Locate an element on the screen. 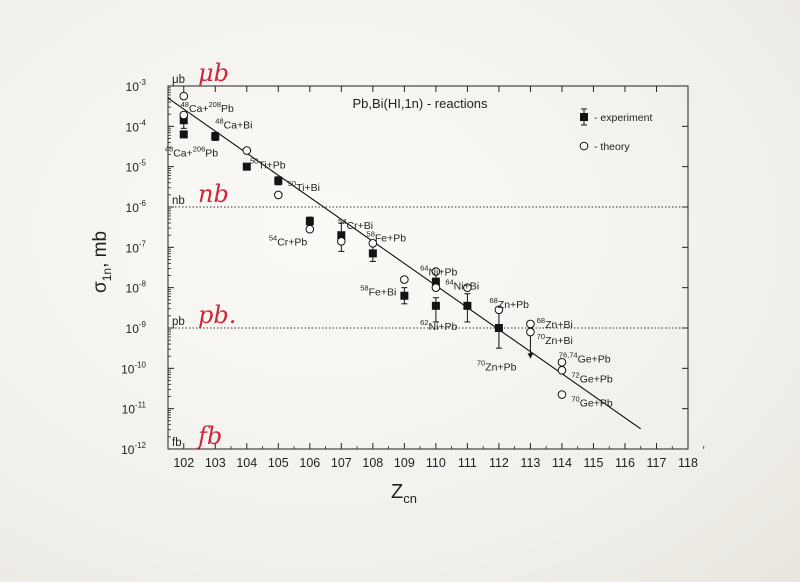  unit-label-pb: pb is located at coordinates (178, 322).